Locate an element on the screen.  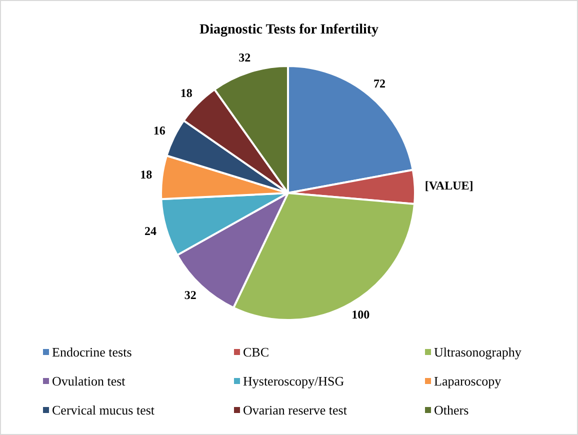
chart-title: Diagnostic Tests for Infertility is located at coordinates (289, 30).